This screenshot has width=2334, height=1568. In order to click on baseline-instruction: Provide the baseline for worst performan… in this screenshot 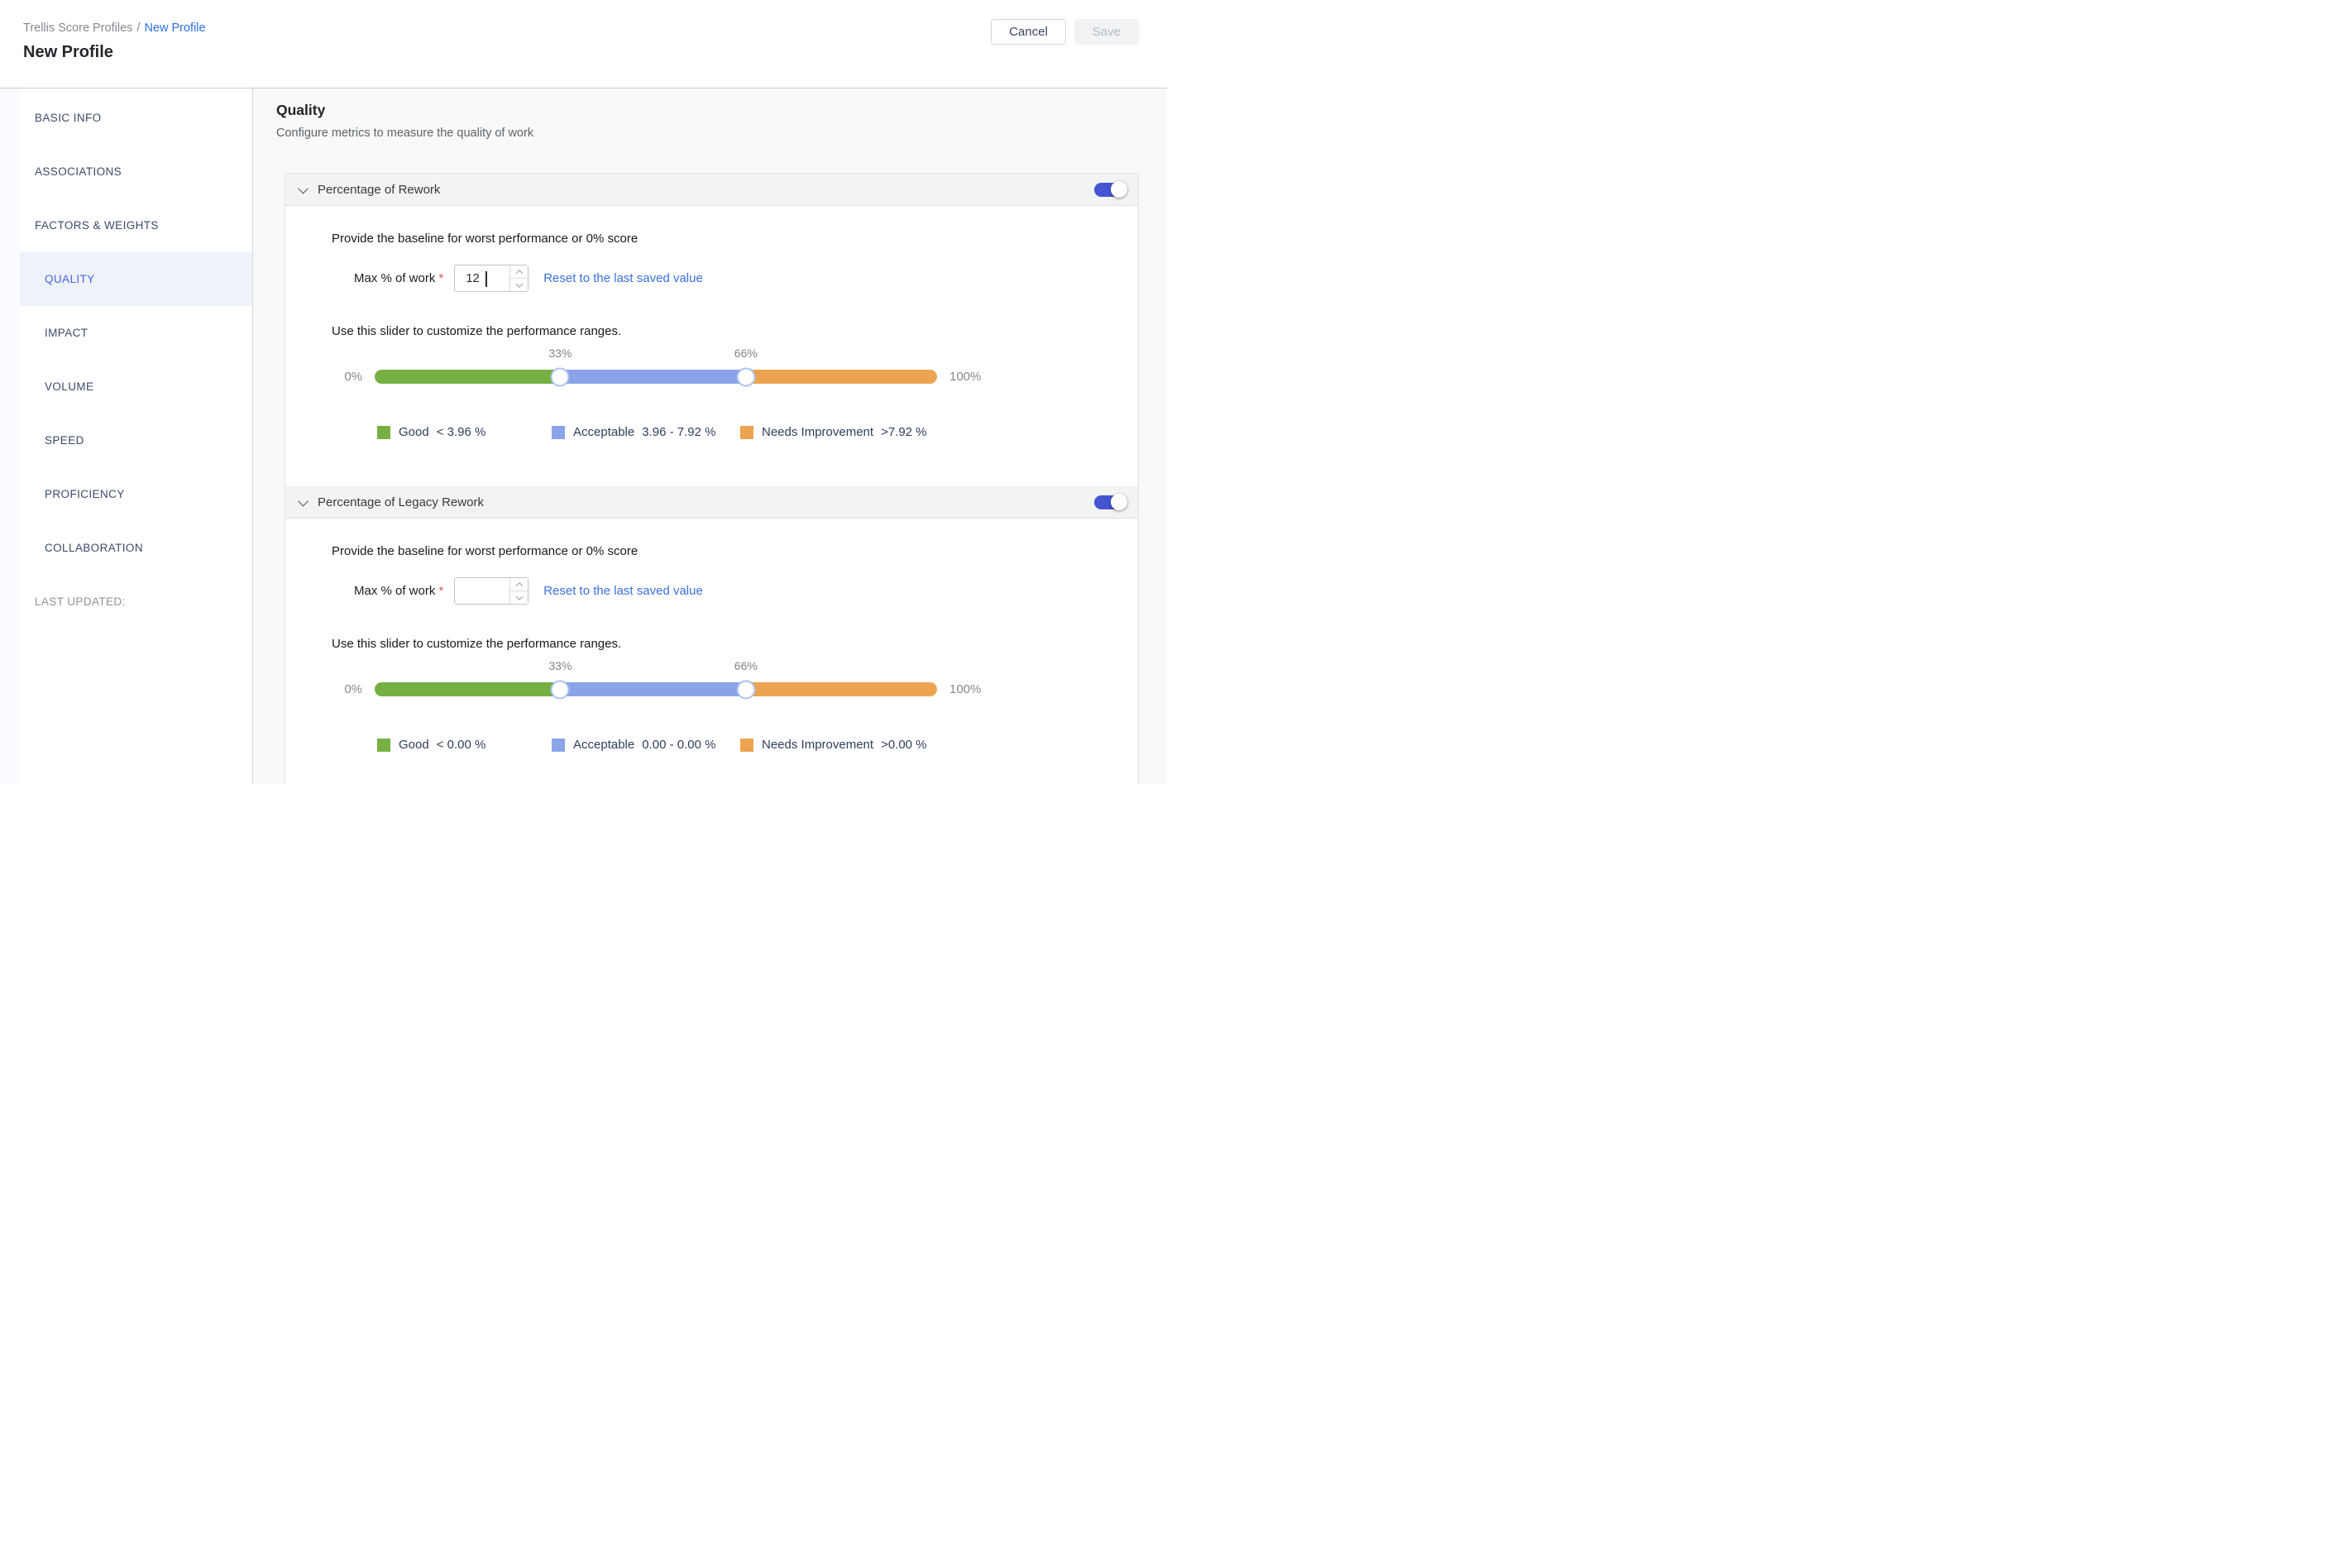, I will do `click(485, 239)`.